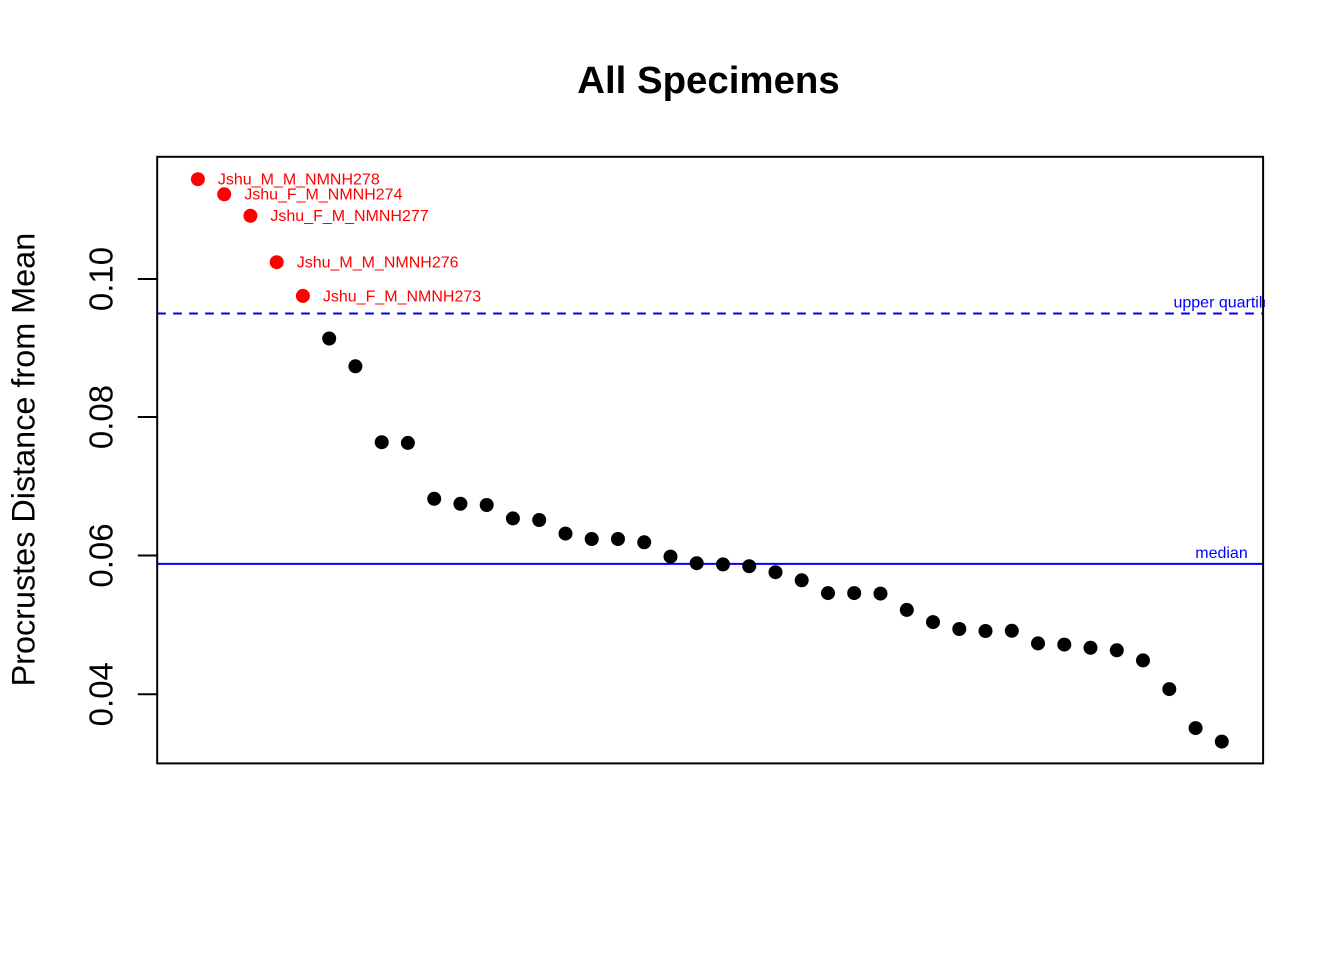 Image resolution: width=1344 pixels, height=965 pixels. What do you see at coordinates (323, 195) in the screenshot?
I see `svg-text: Jshu_F_M_NMNH274` at bounding box center [323, 195].